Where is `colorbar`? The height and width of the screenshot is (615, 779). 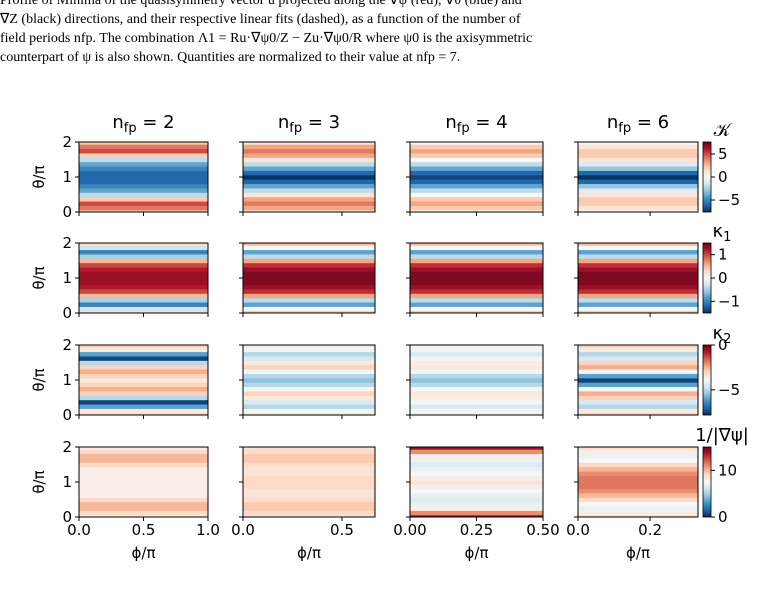
colorbar is located at coordinates (707, 482).